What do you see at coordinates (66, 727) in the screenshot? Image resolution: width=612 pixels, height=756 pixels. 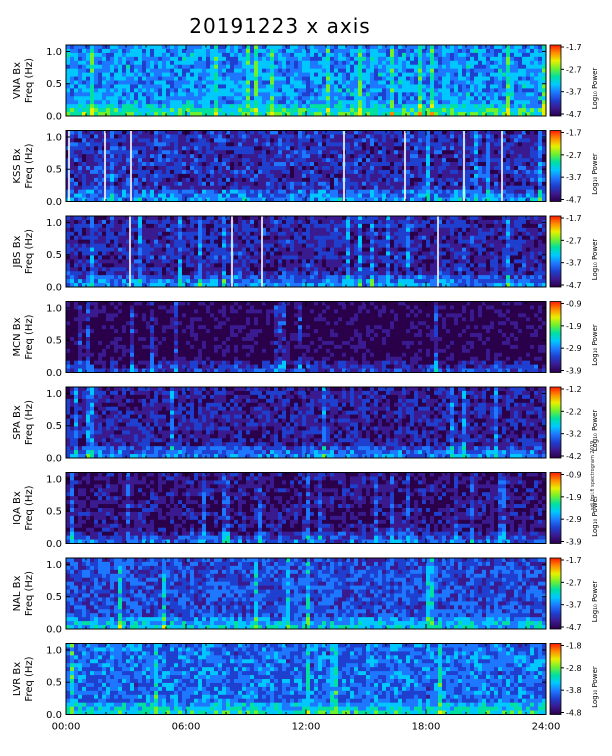 I see `x-tick-label: 00:00` at bounding box center [66, 727].